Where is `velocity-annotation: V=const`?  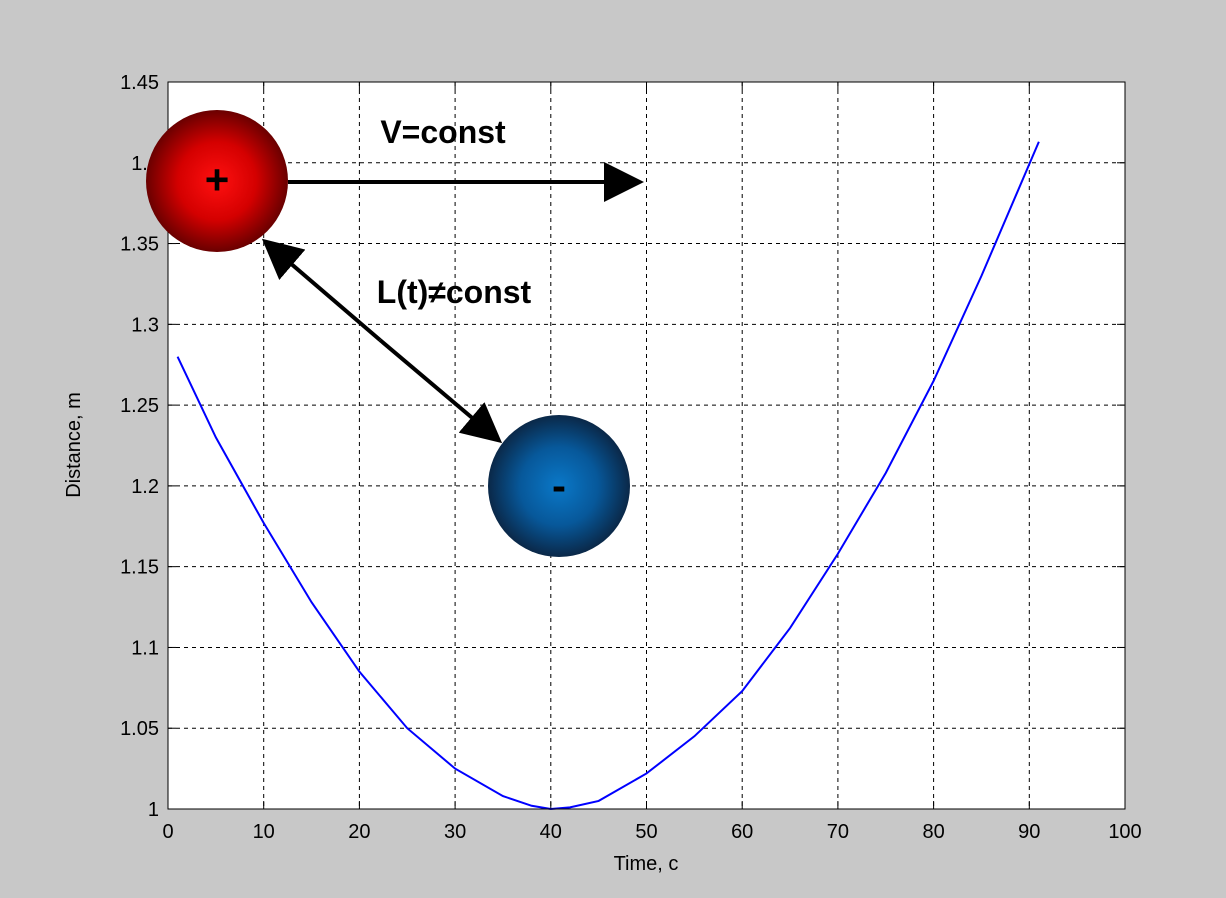
velocity-annotation: V=const is located at coordinates (443, 132).